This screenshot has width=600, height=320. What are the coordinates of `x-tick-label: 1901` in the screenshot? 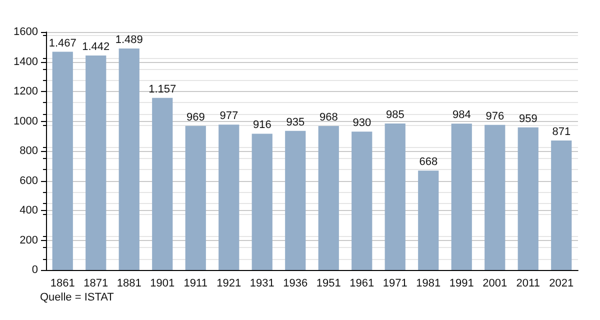 It's located at (162, 284).